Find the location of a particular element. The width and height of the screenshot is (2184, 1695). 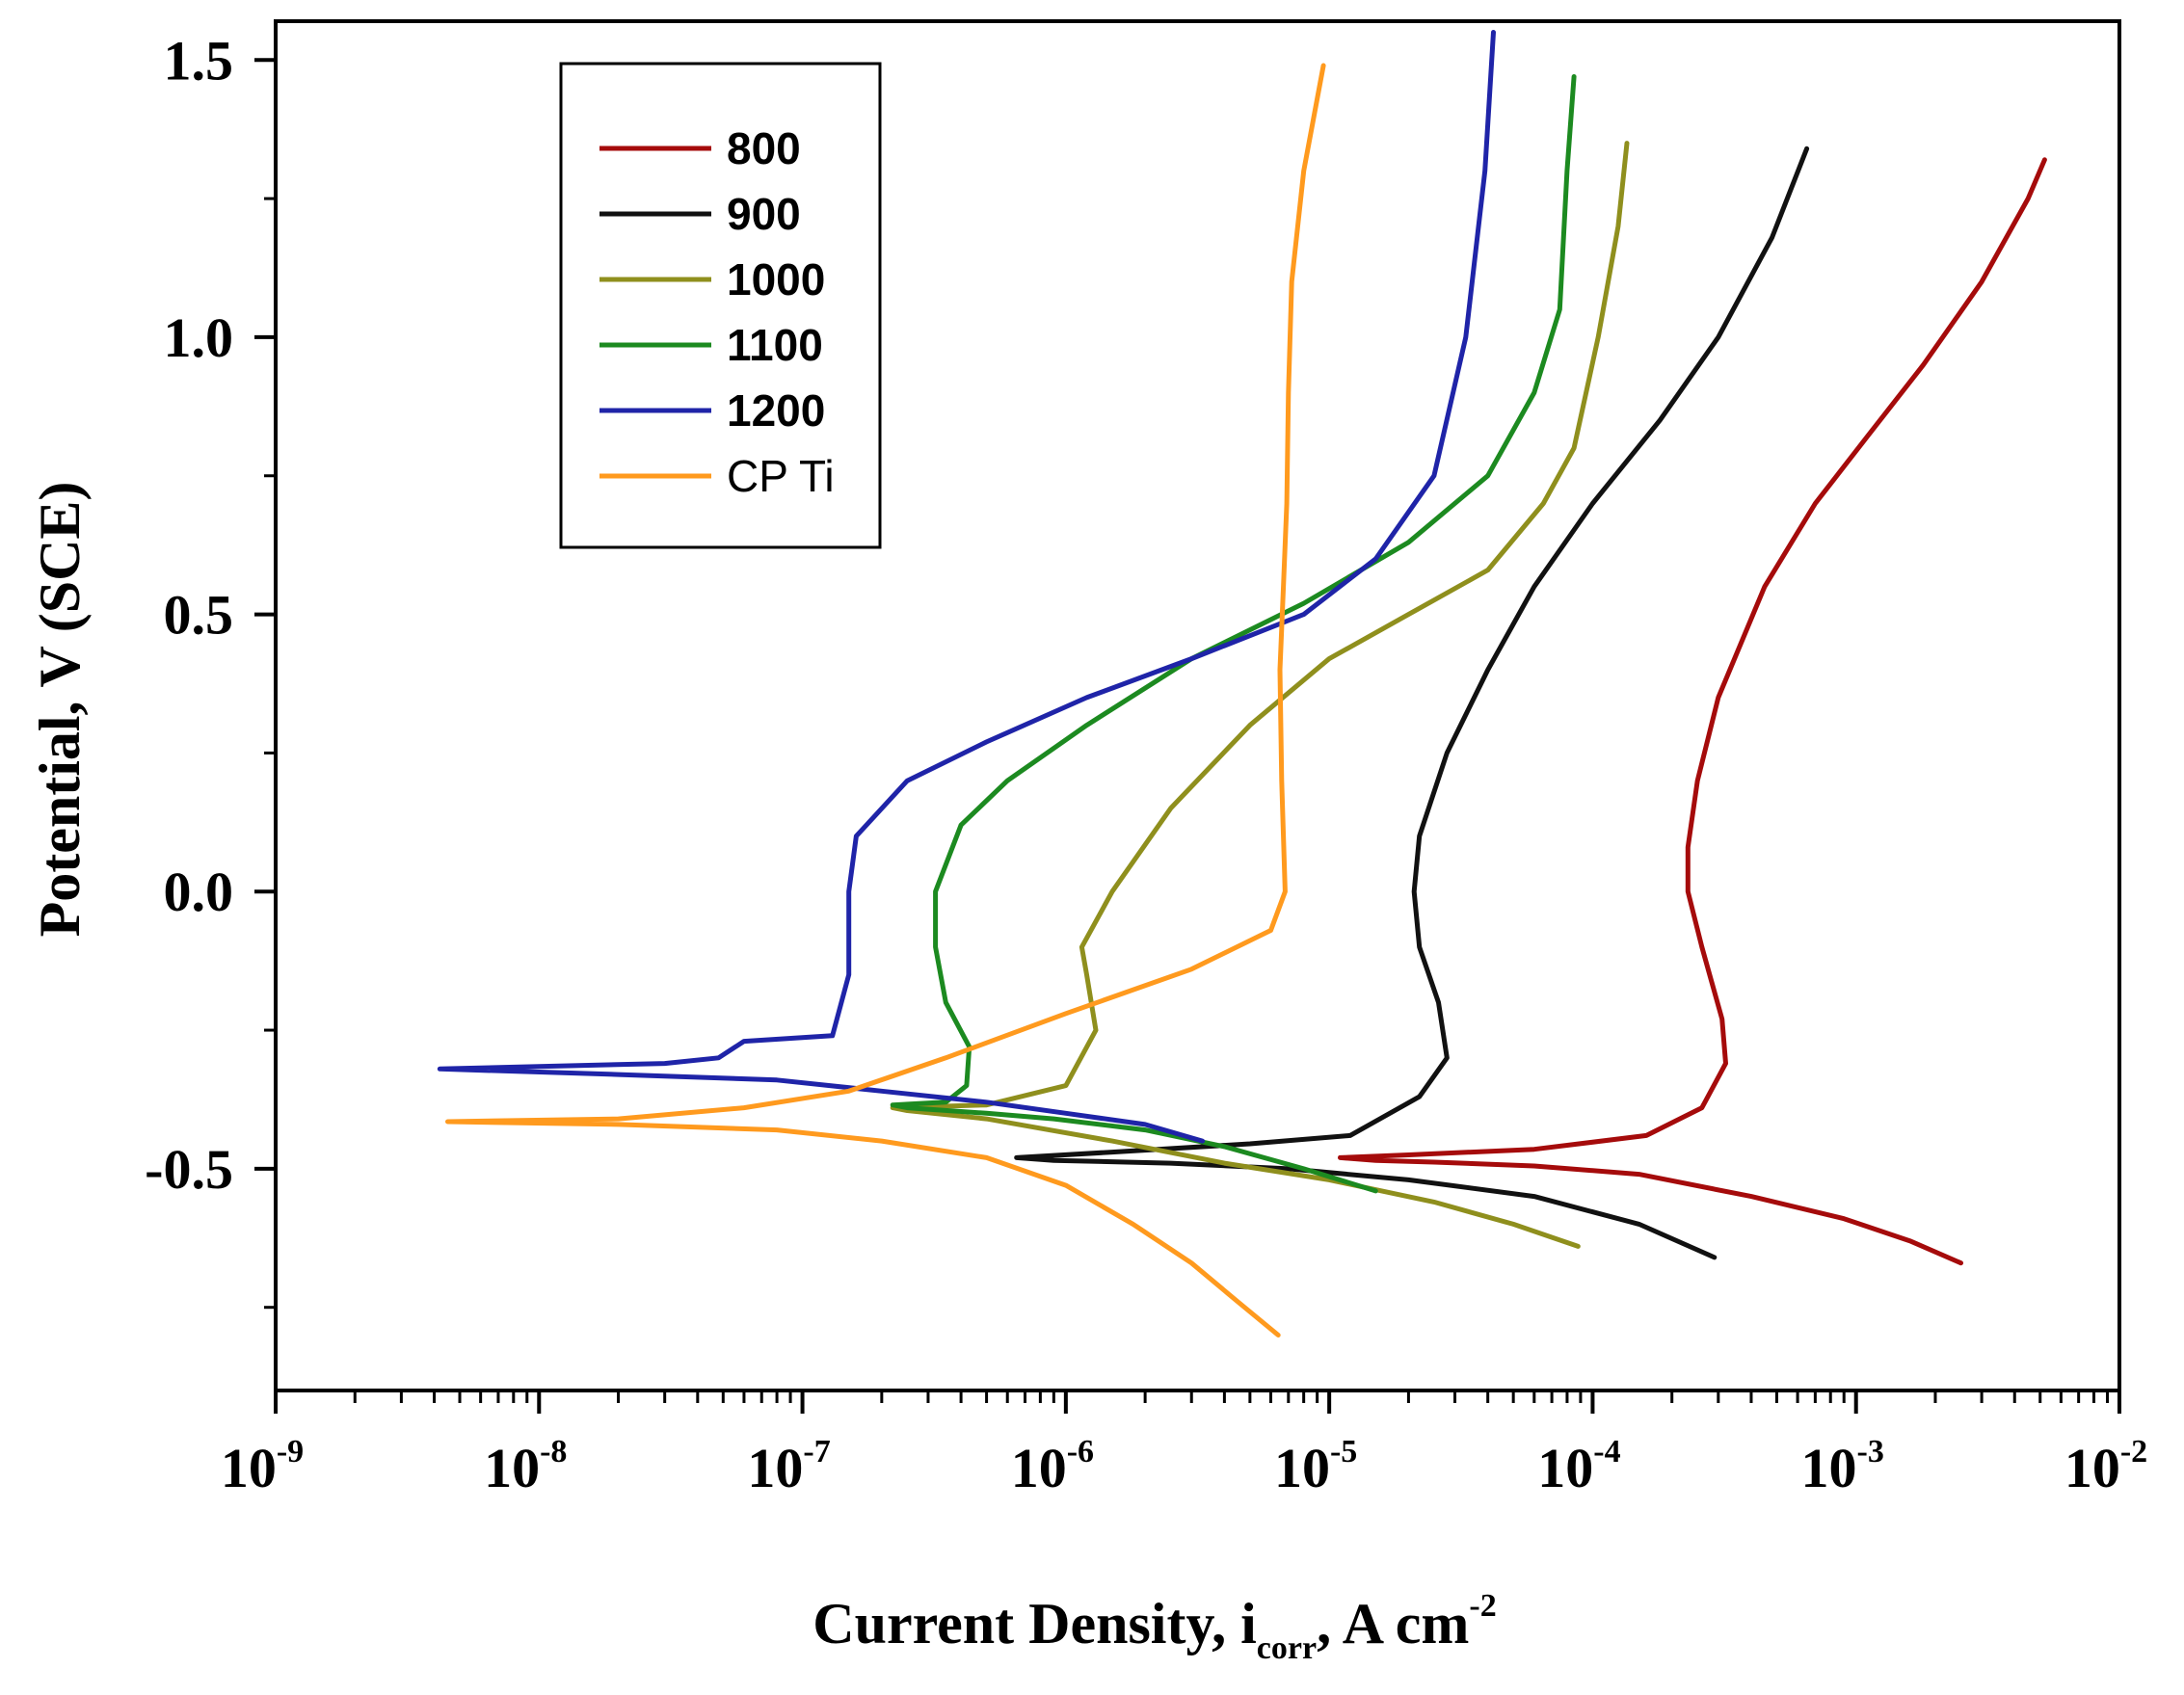

x-tick-label: 10⁻³ is located at coordinates (1842, 1466).